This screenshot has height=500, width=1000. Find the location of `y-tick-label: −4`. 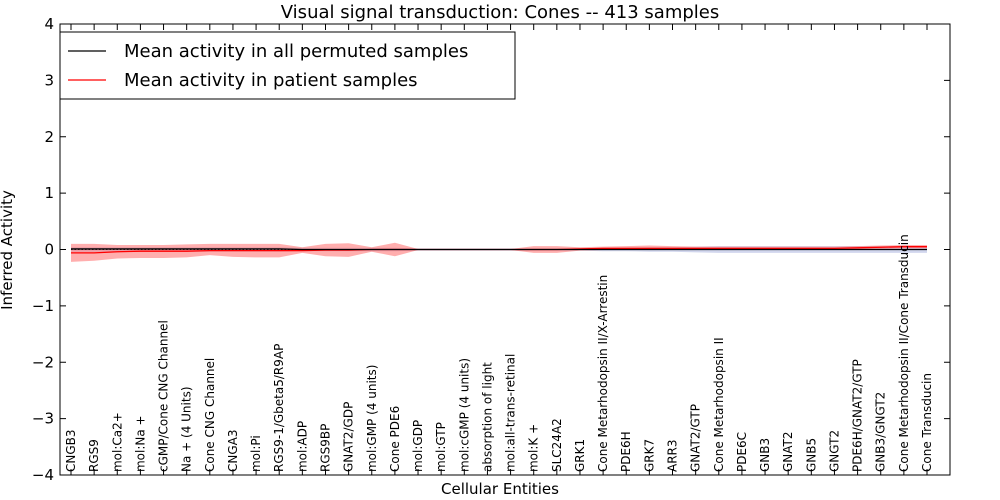

y-tick-label: −4 is located at coordinates (43, 475).